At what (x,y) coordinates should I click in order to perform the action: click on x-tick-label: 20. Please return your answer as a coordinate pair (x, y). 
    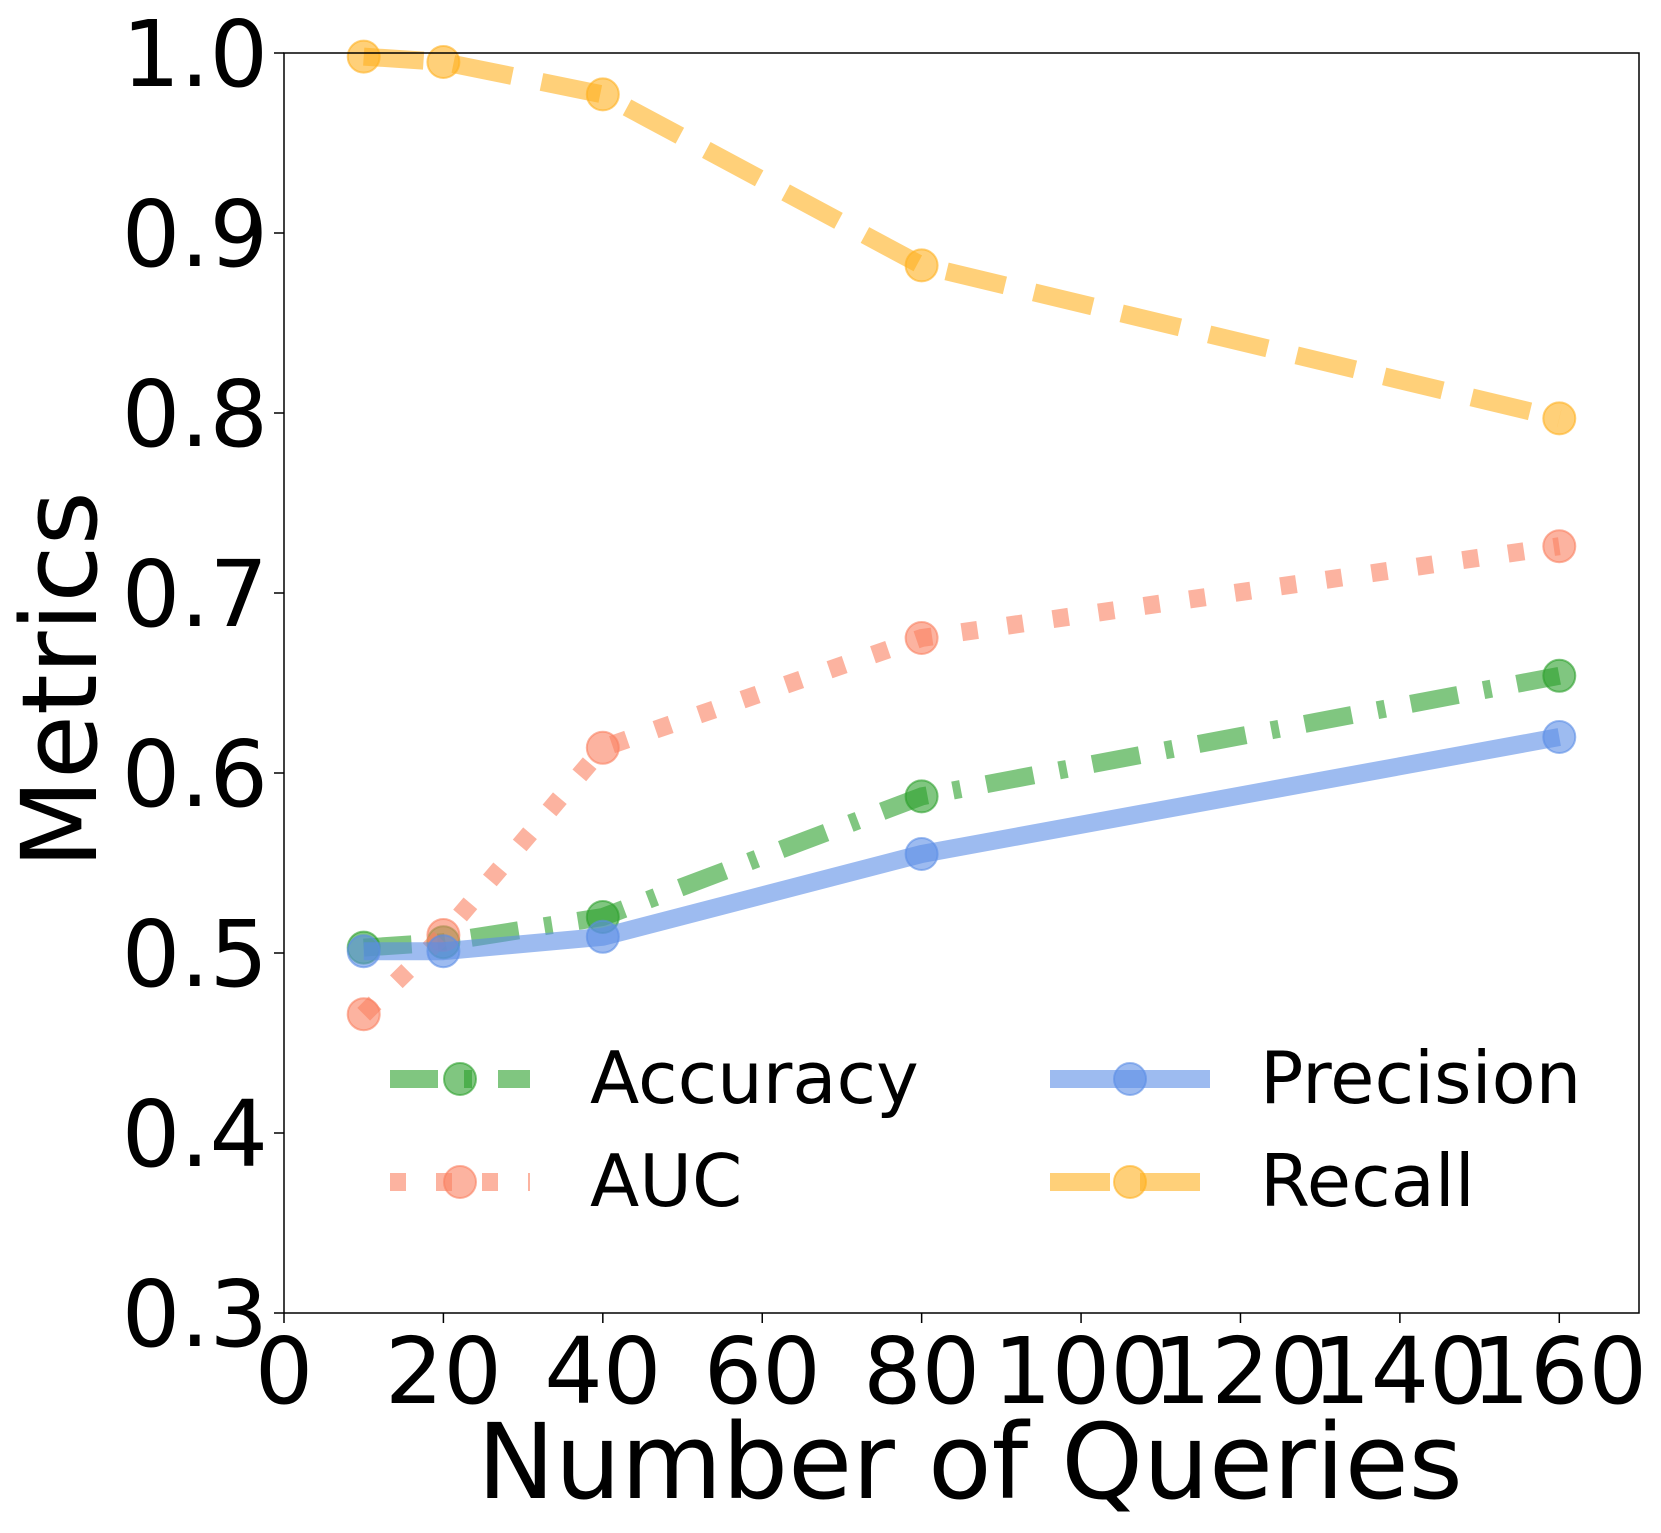
    Looking at the image, I should click on (443, 1371).